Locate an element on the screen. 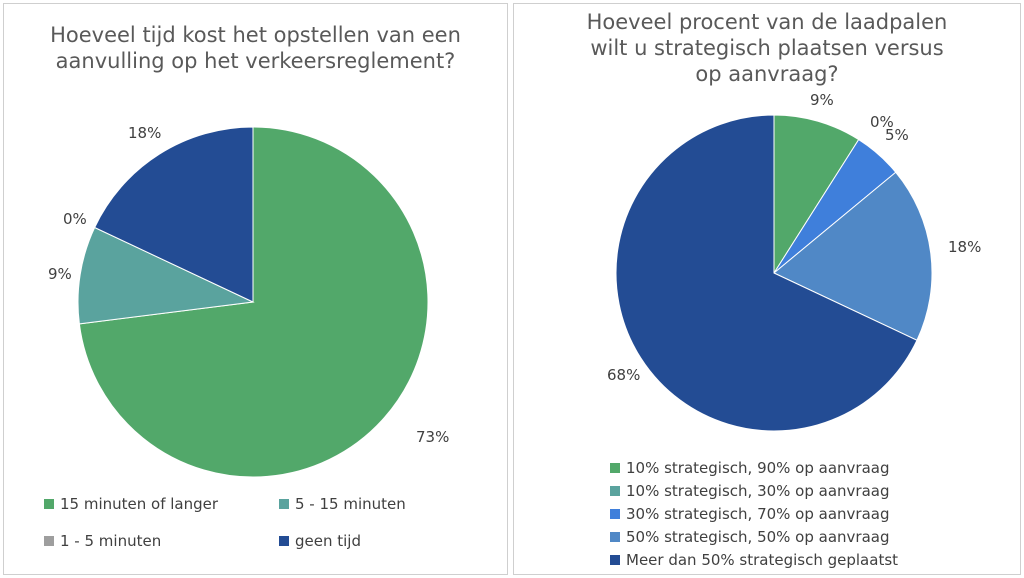 Image resolution: width=1024 pixels, height=578 pixels. legend-label: 5 - 15 minuten is located at coordinates (350, 503).